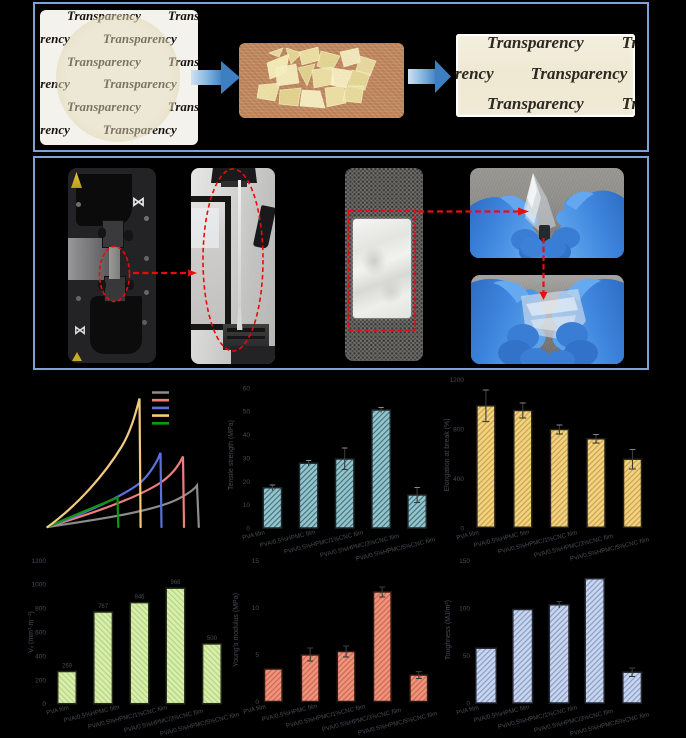 The width and height of the screenshot is (686, 738). What do you see at coordinates (212, 639) in the screenshot?
I see `svg-text: 500` at bounding box center [212, 639].